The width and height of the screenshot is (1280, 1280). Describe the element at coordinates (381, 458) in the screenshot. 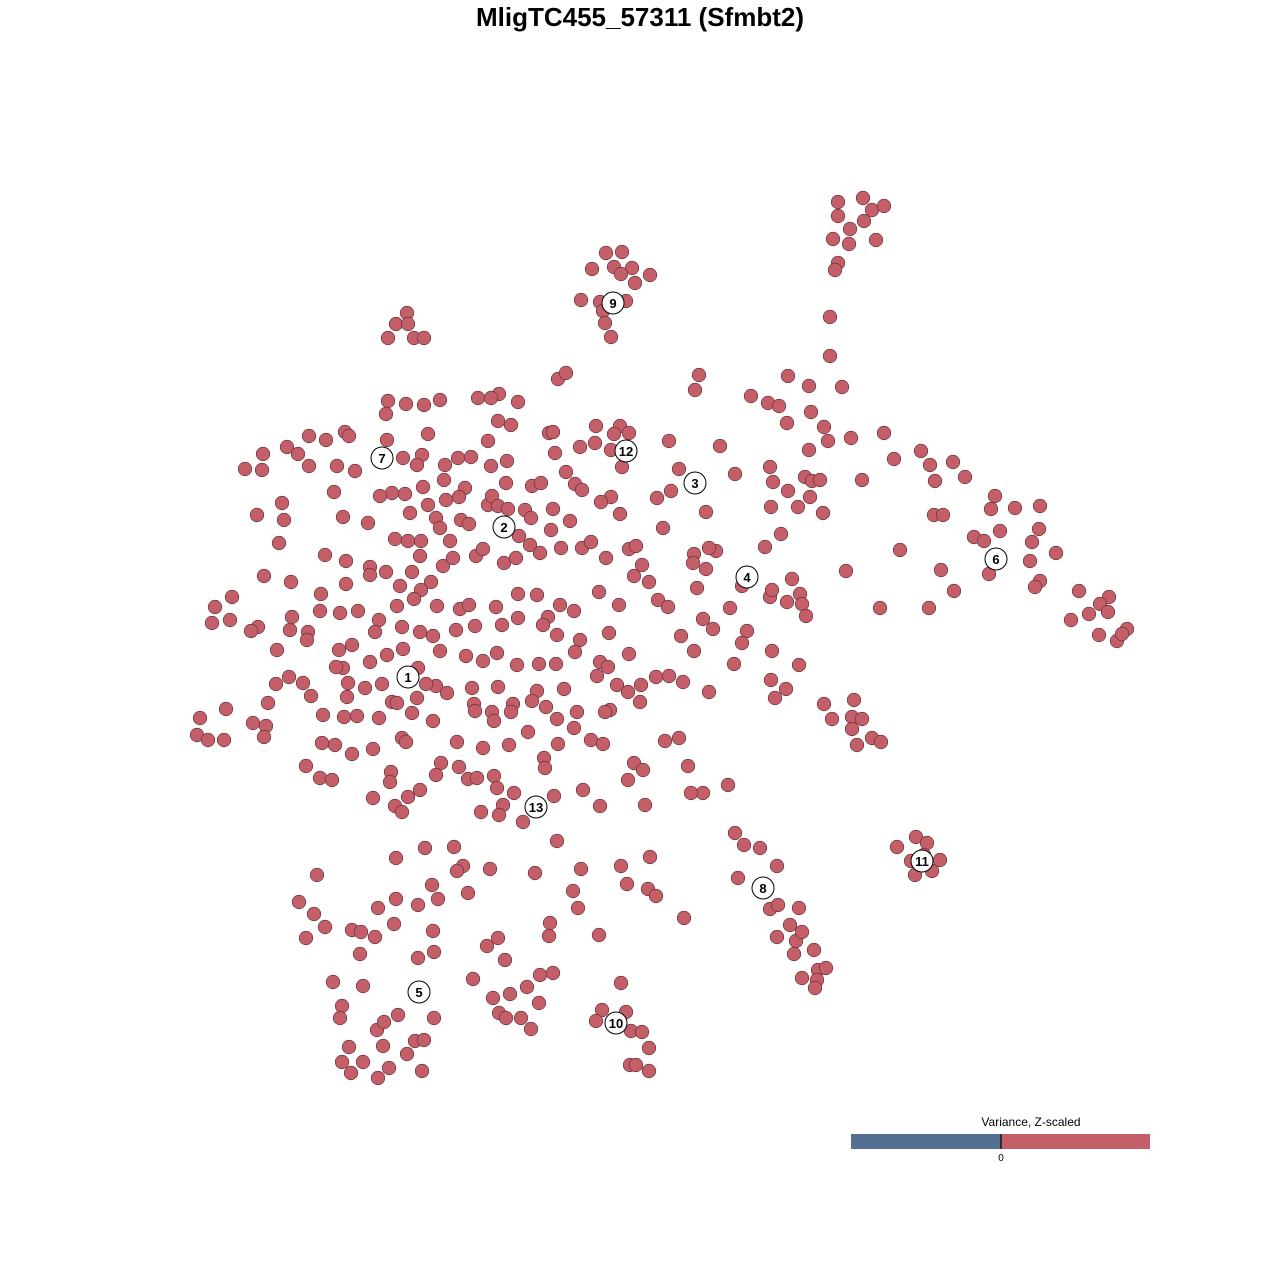

I see `cluster-label-text: 7` at that location.